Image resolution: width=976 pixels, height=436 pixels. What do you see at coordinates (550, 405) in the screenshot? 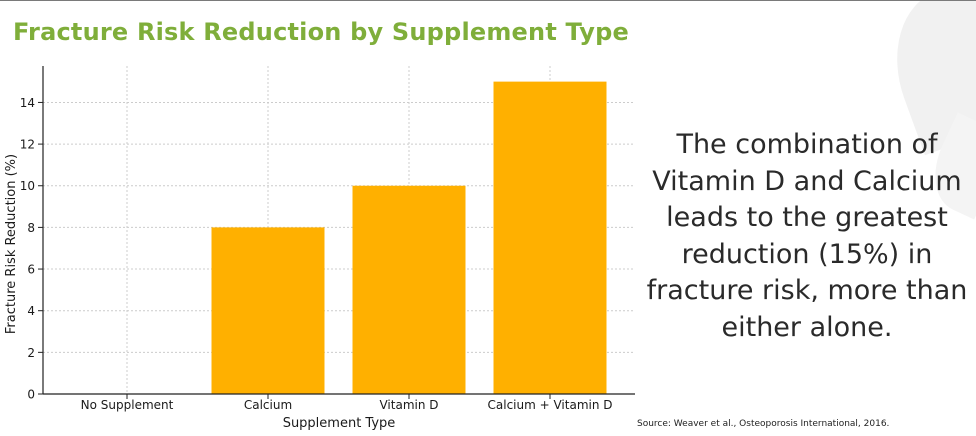
I see `x-tick-label: Calcium + Vitamin D` at bounding box center [550, 405].